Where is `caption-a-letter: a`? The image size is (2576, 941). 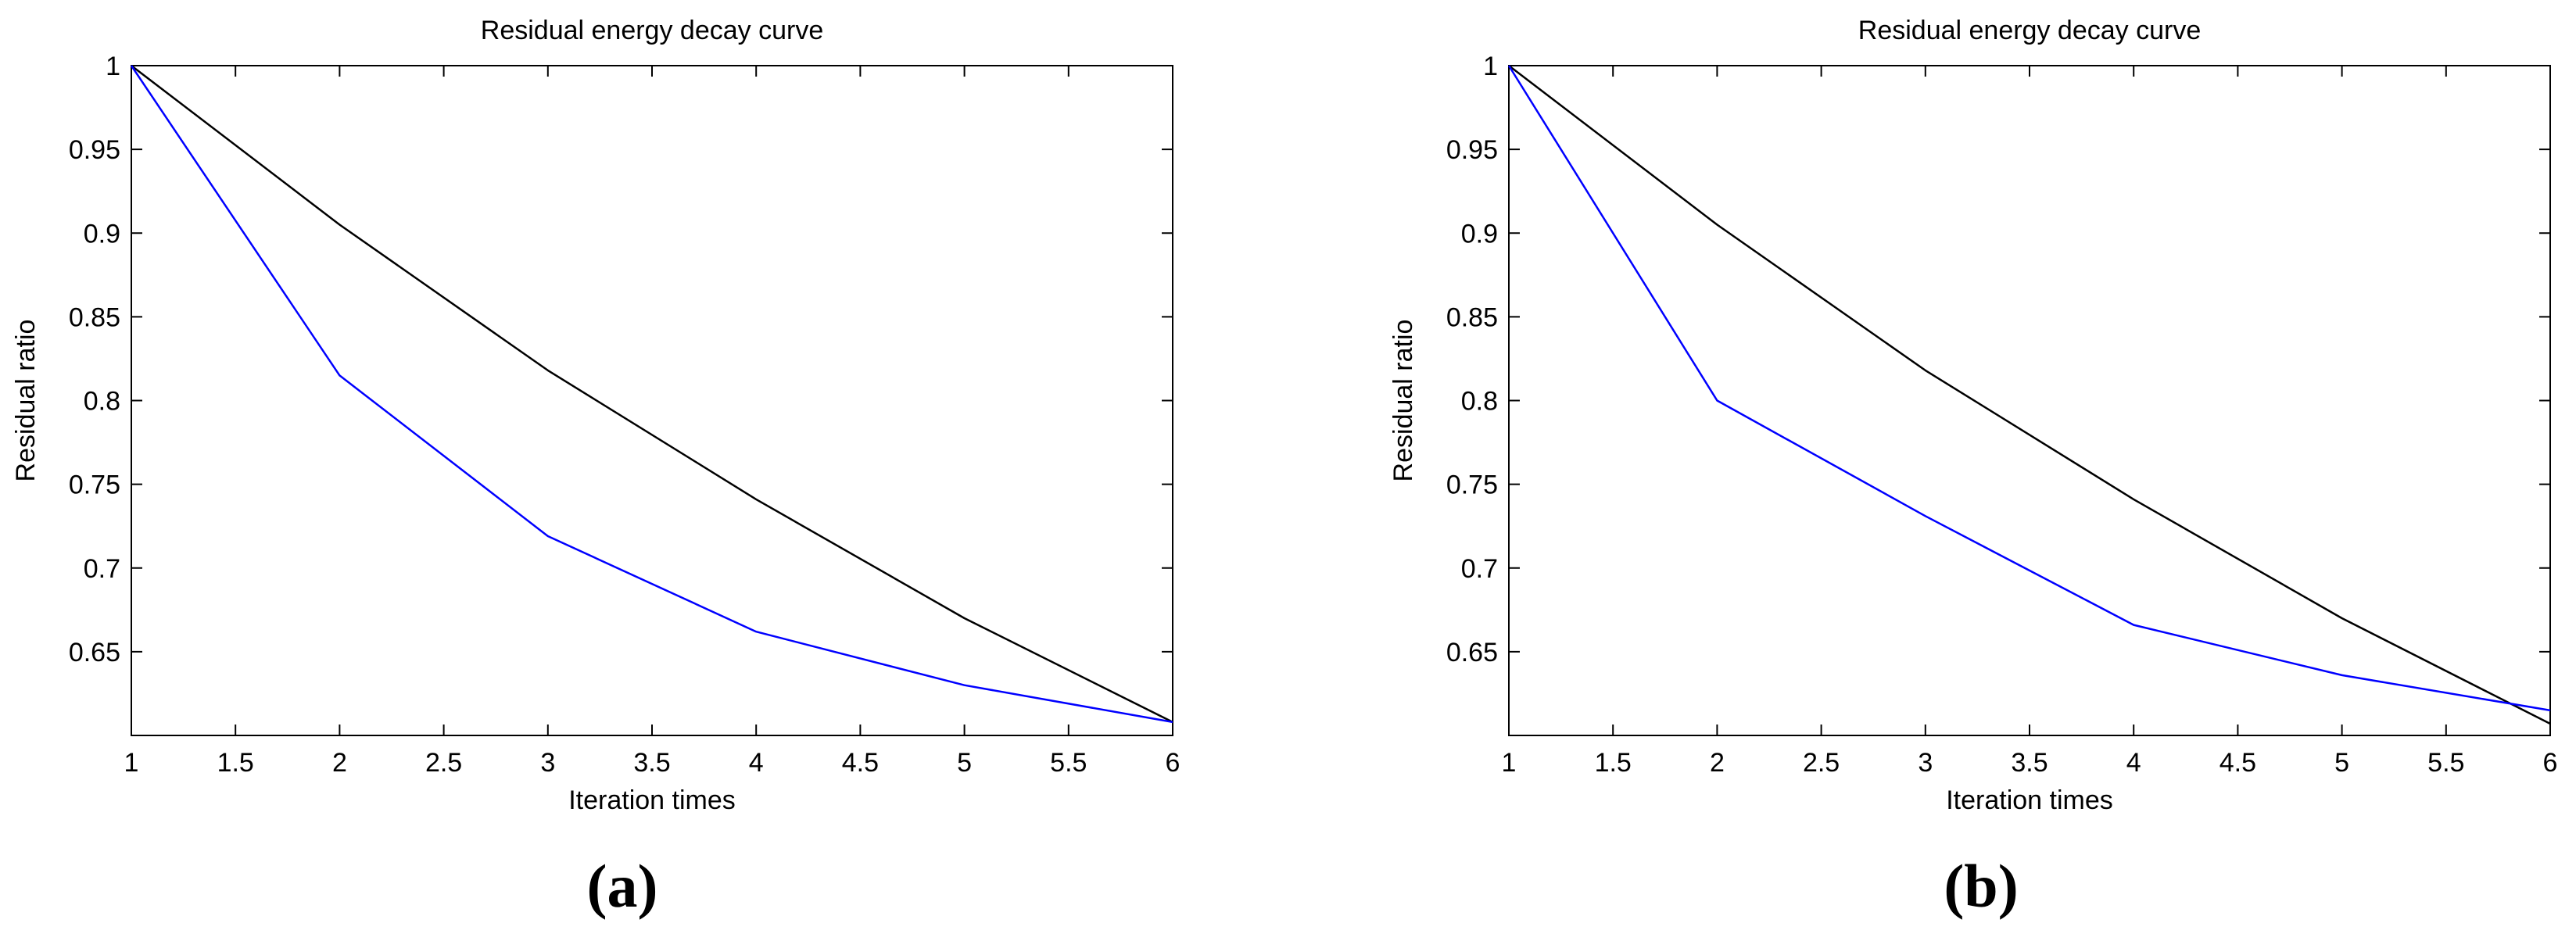 caption-a-letter: a is located at coordinates (622, 886).